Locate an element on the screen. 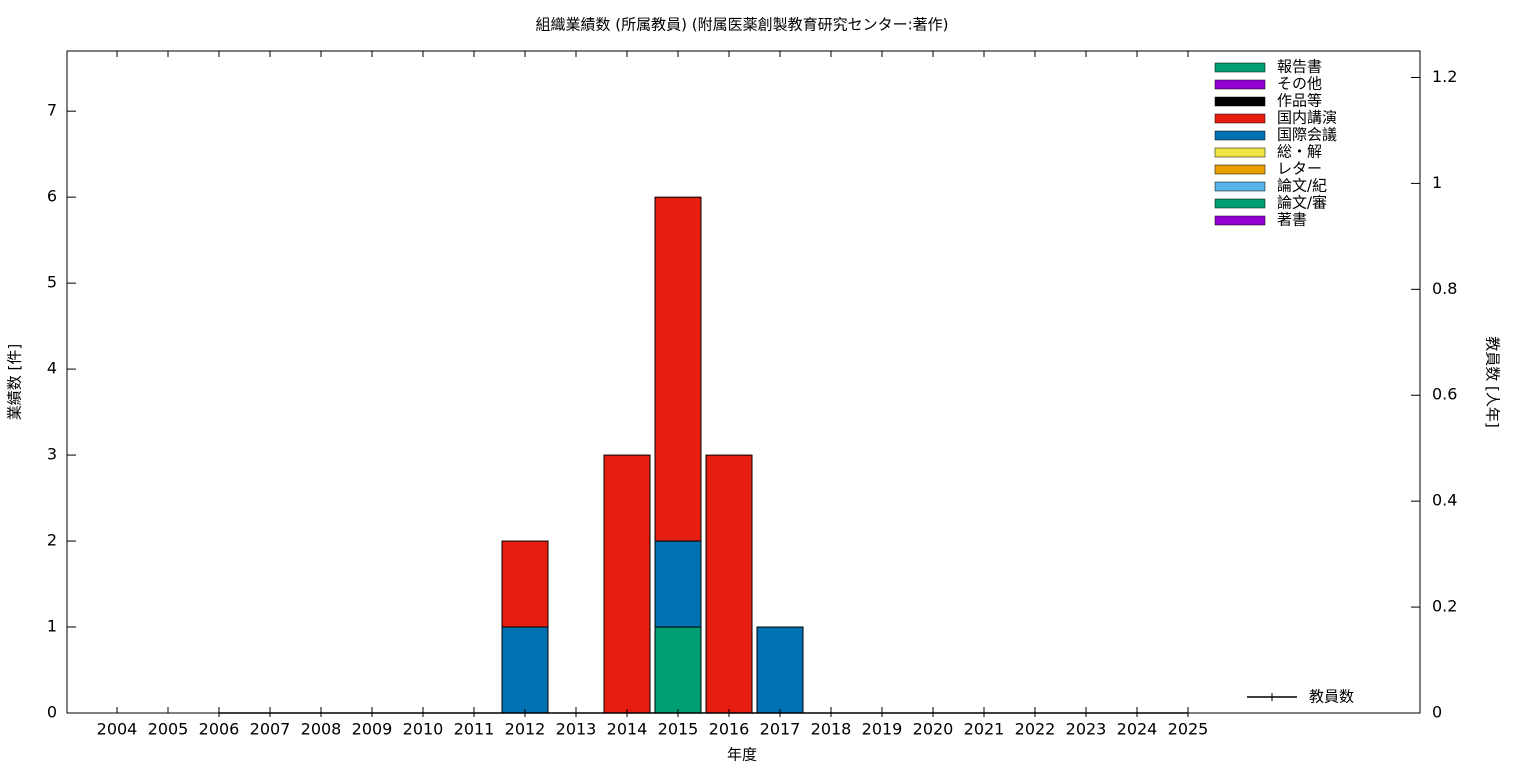 The height and width of the screenshot is (768, 1536). x-tick-label: 2013 is located at coordinates (576, 729).